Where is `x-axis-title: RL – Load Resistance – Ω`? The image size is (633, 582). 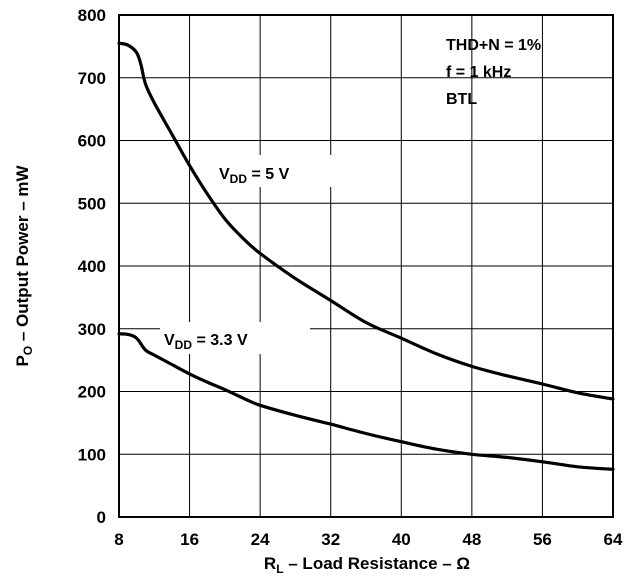
x-axis-title: RL – Load Resistance – Ω is located at coordinates (367, 565).